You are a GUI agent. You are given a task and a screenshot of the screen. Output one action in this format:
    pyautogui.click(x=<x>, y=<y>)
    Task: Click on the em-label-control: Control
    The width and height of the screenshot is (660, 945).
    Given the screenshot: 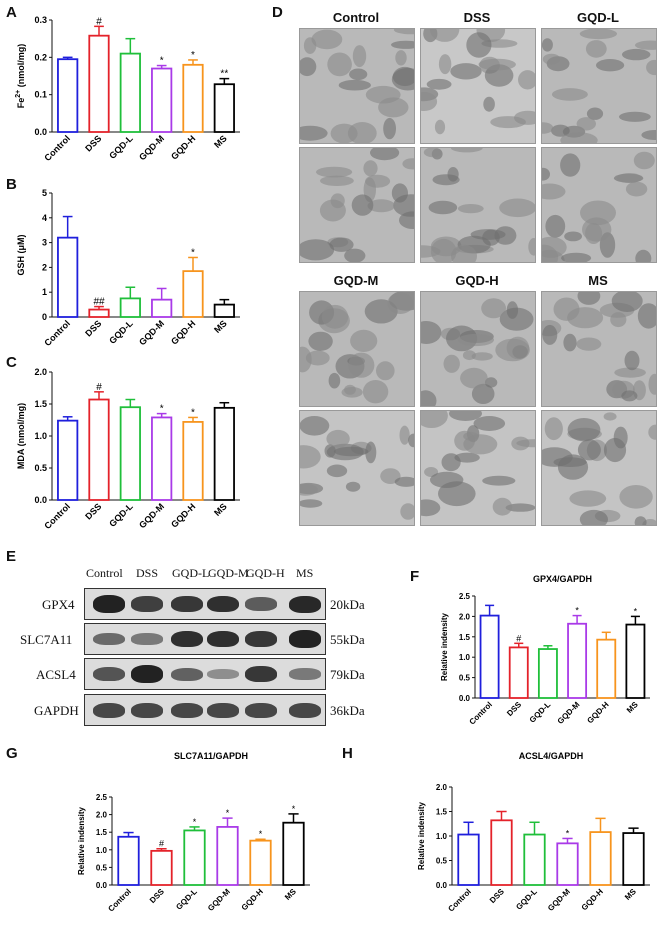 What is the action you would take?
    pyautogui.click(x=356, y=17)
    